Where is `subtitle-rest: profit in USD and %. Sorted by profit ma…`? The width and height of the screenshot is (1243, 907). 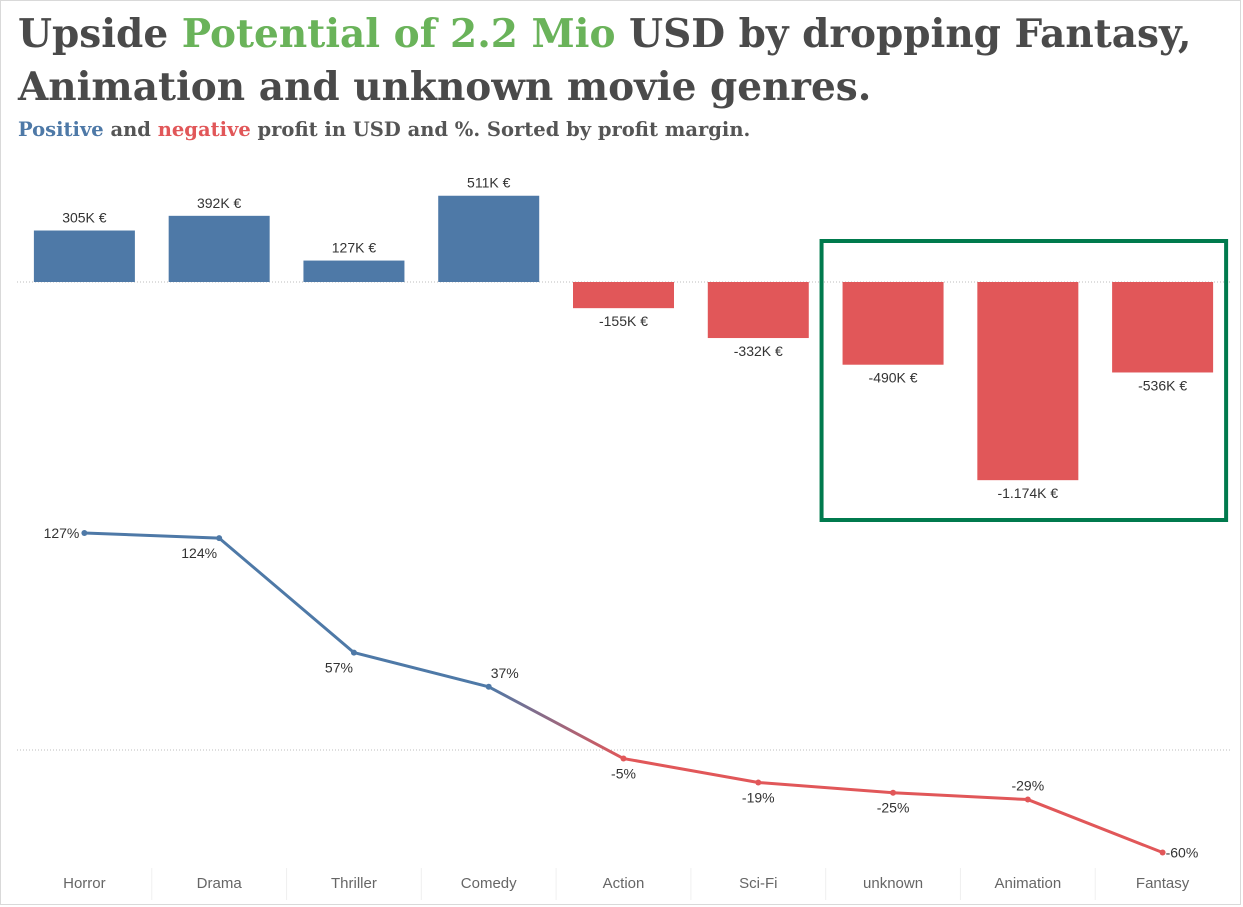
subtitle-rest: profit in USD and %. Sorted by profit ma… is located at coordinates (500, 129).